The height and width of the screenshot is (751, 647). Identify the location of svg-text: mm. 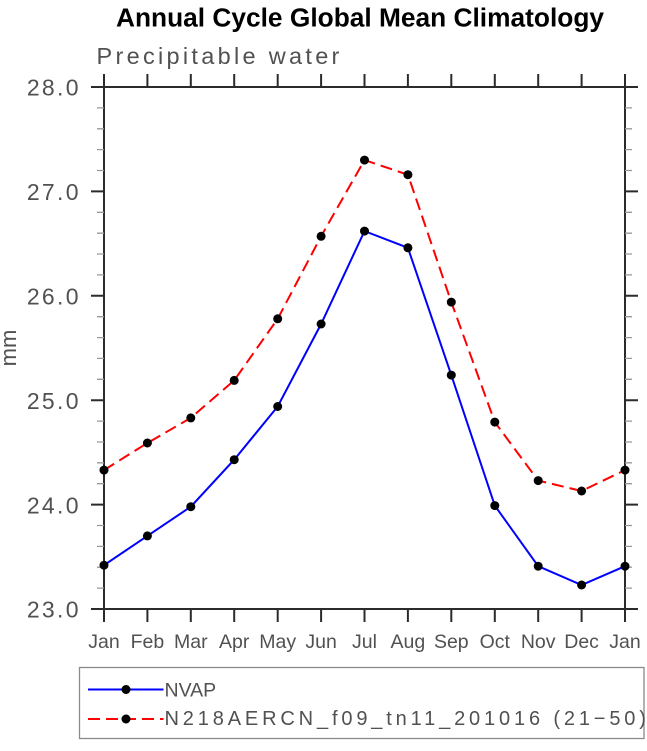
(10, 348).